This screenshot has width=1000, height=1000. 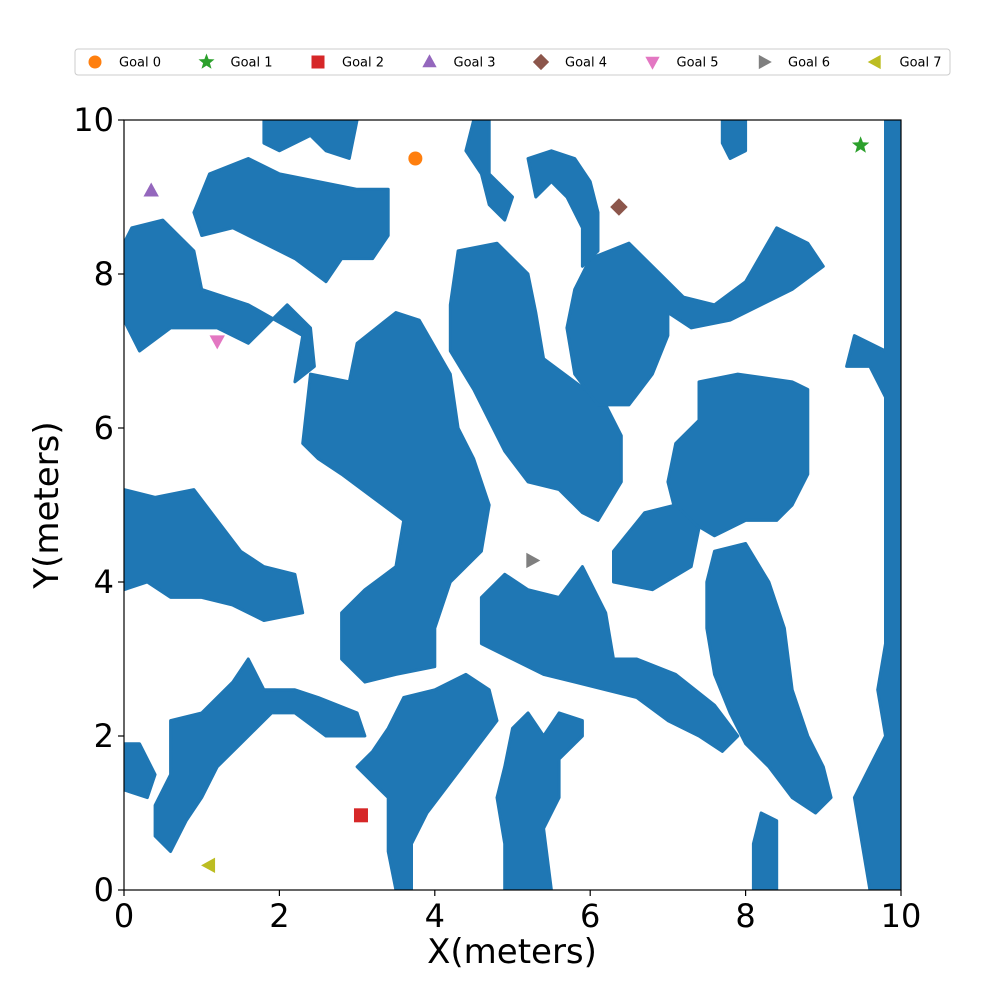 What do you see at coordinates (769, 678) in the screenshot?
I see `obstacle-right-low` at bounding box center [769, 678].